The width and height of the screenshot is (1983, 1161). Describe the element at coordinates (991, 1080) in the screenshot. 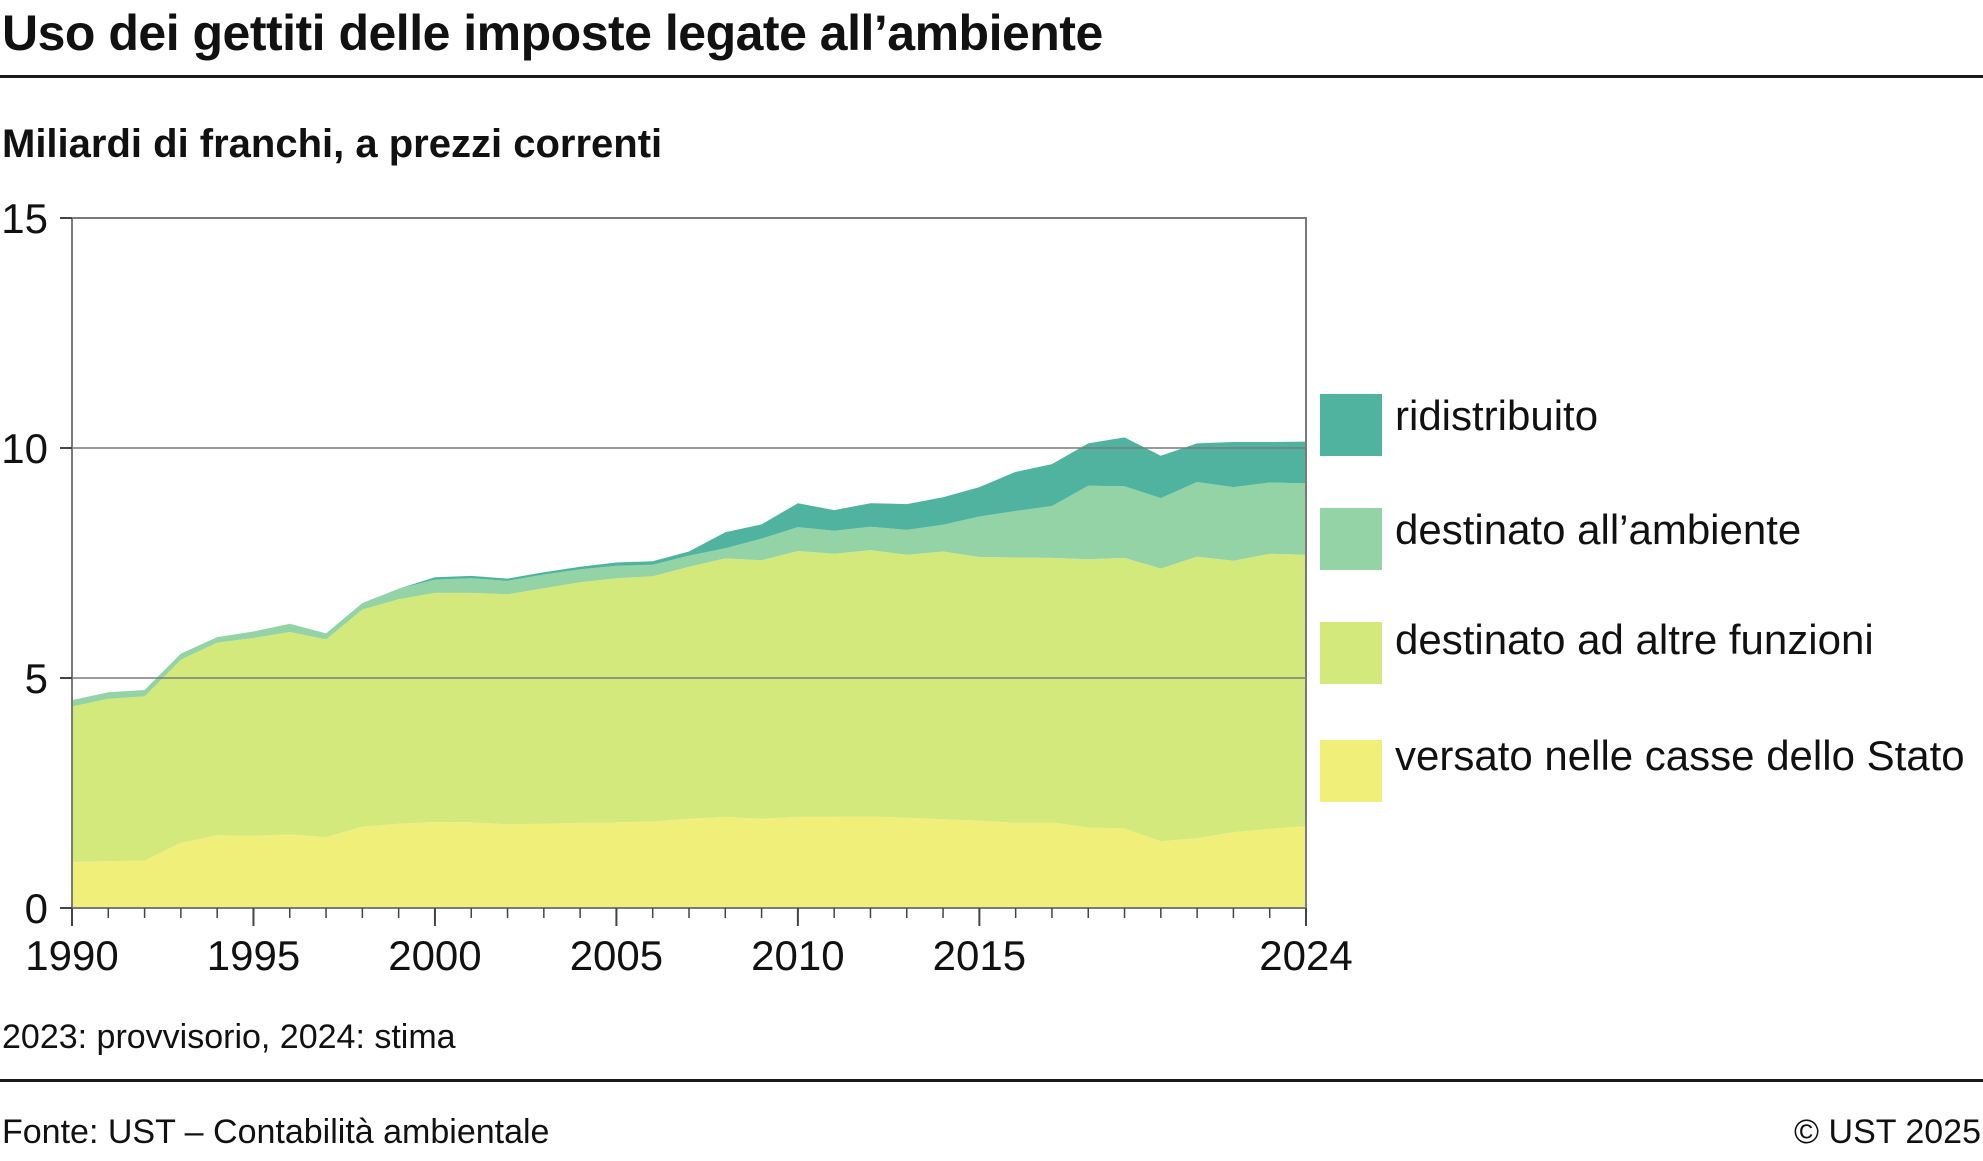

I see `footer-divider` at that location.